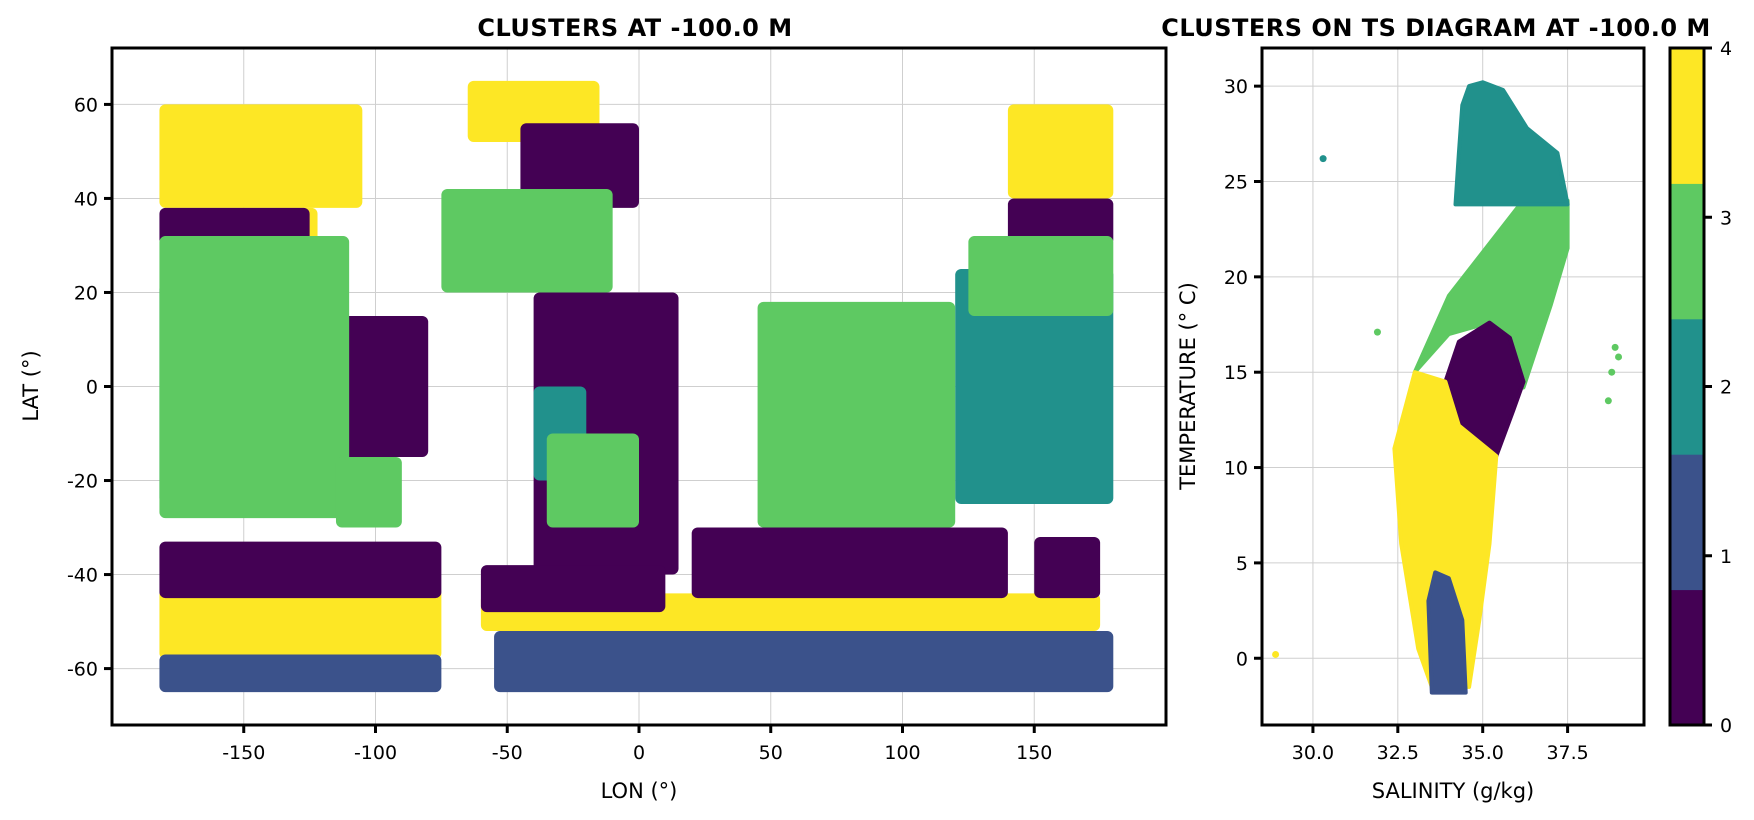 Image resolution: width=1754 pixels, height=820 pixels. What do you see at coordinates (1242, 659) in the screenshot?
I see `ts-y-tick-label: 0` at bounding box center [1242, 659].